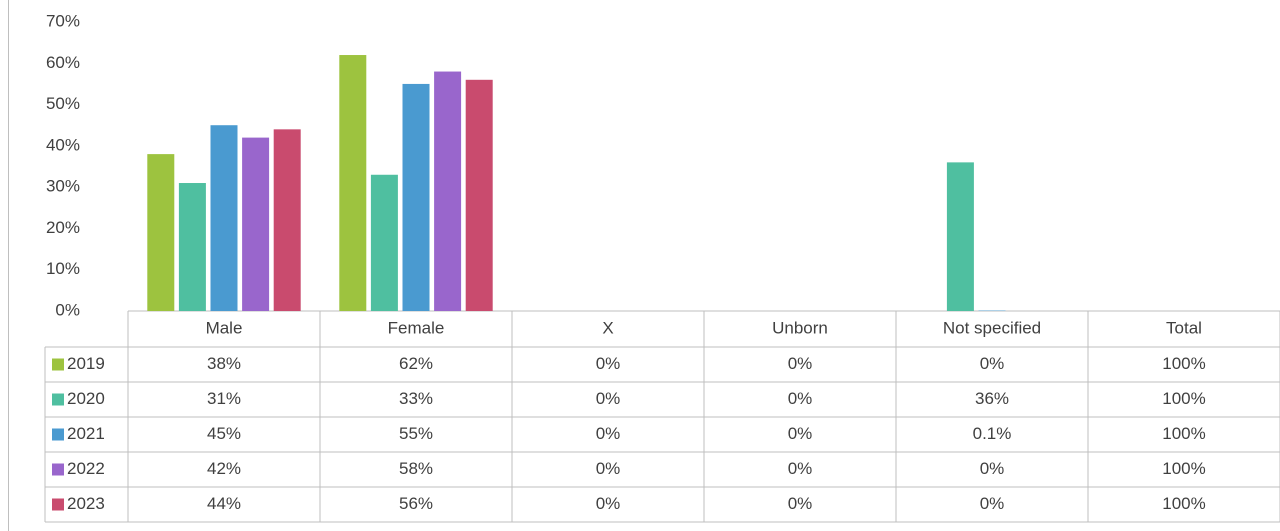  What do you see at coordinates (992, 398) in the screenshot?
I see `table-cell: 36%` at bounding box center [992, 398].